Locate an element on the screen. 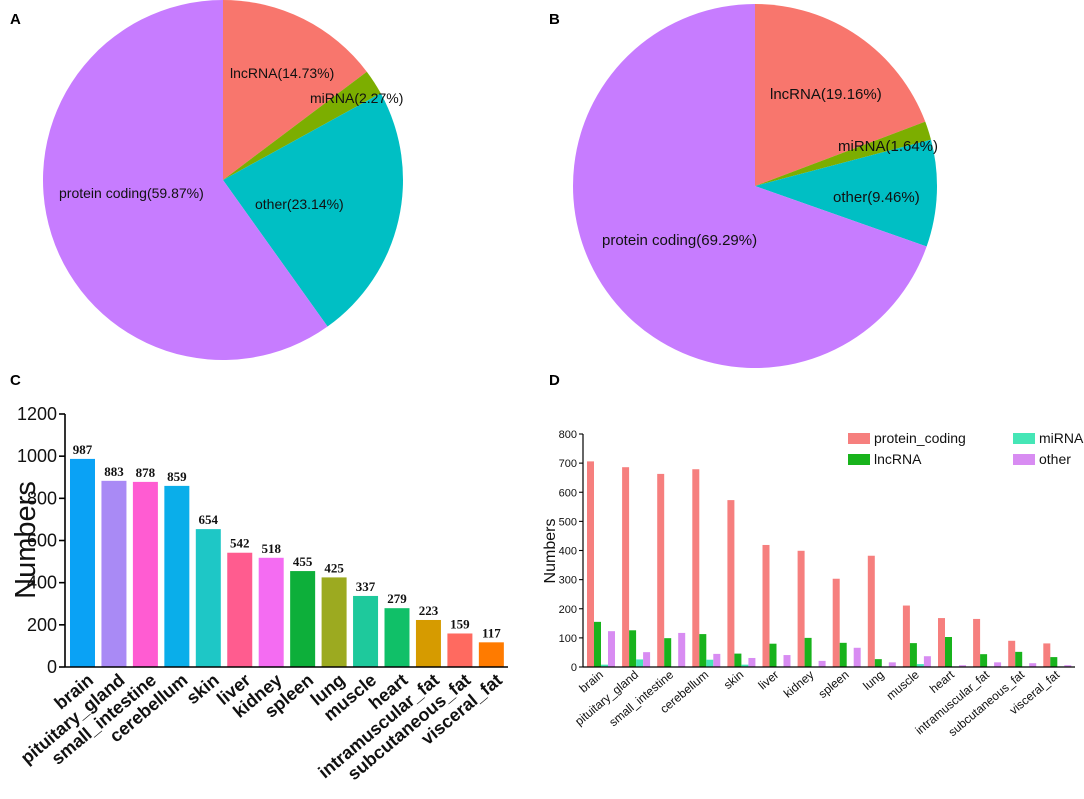 The image size is (1084, 799). bar-liver-other is located at coordinates (787, 661).